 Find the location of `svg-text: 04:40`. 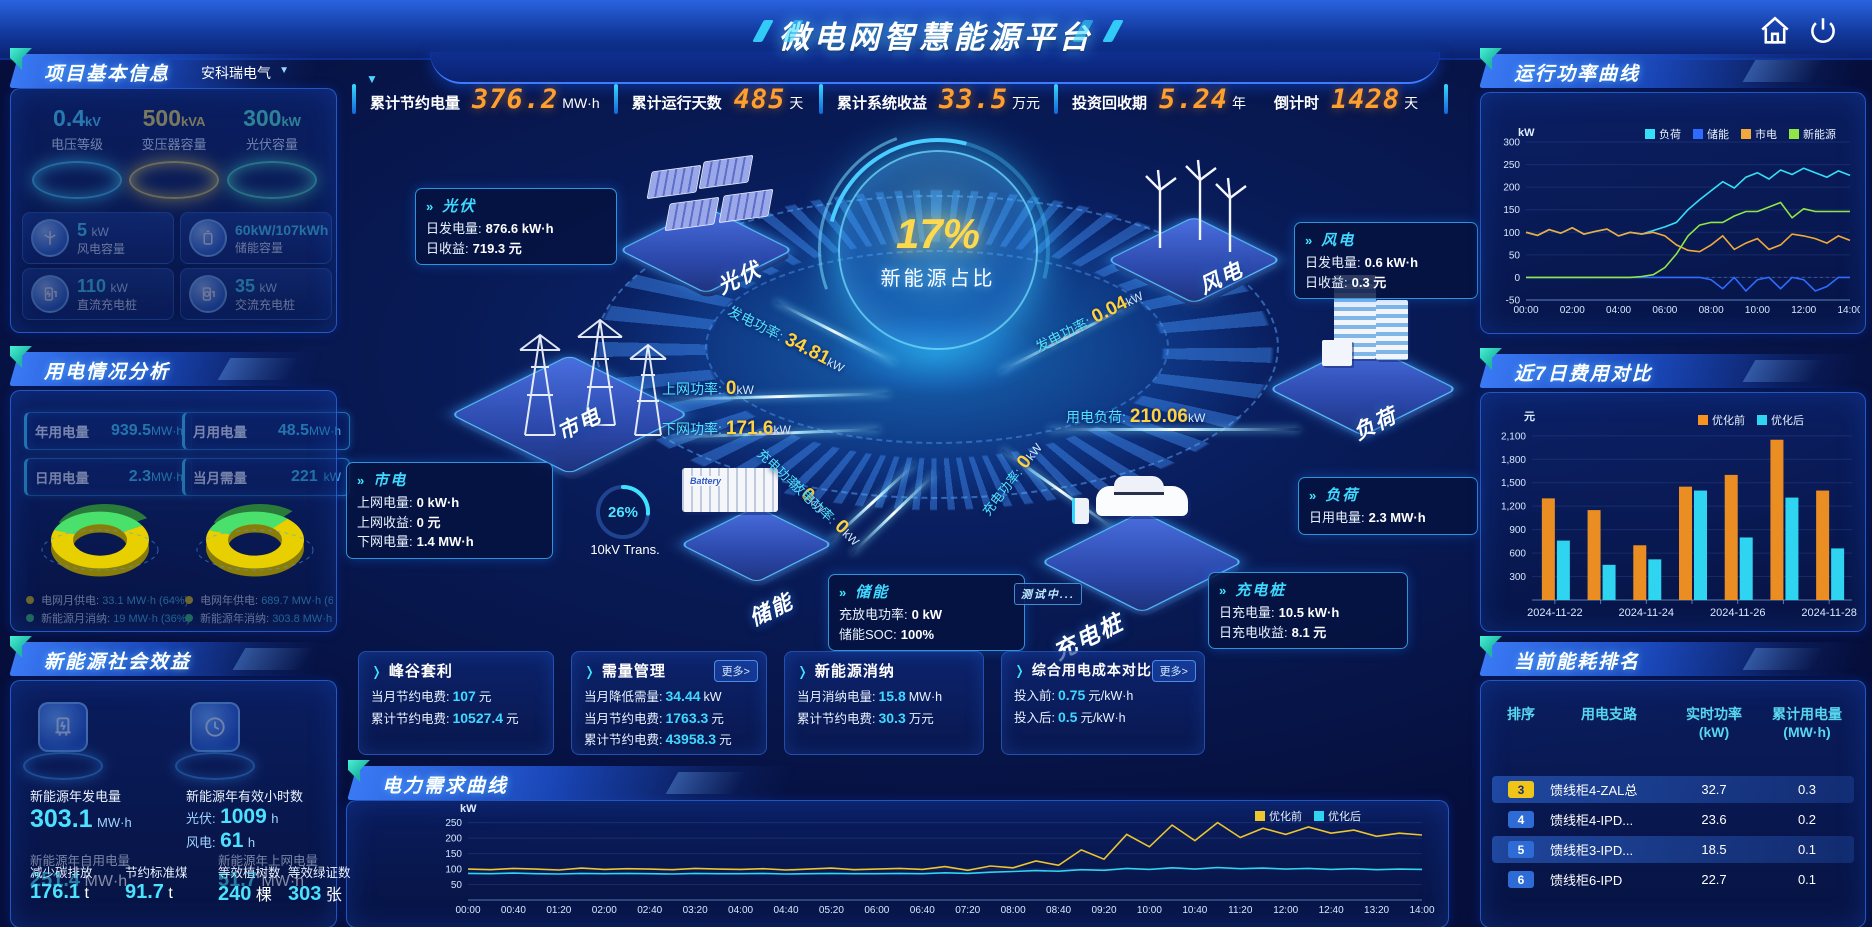

svg-text: 04:40 is located at coordinates (785, 910).